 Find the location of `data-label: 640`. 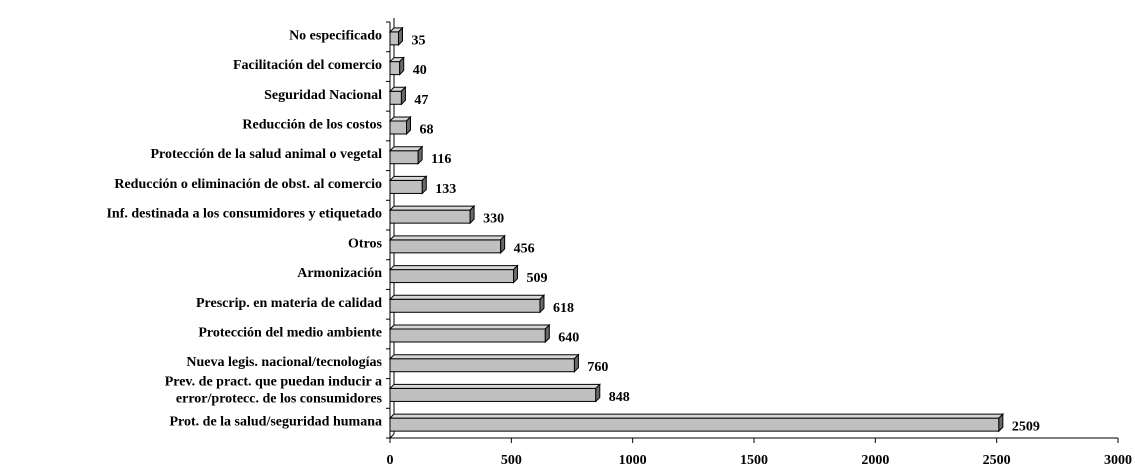

data-label: 640 is located at coordinates (568, 338).